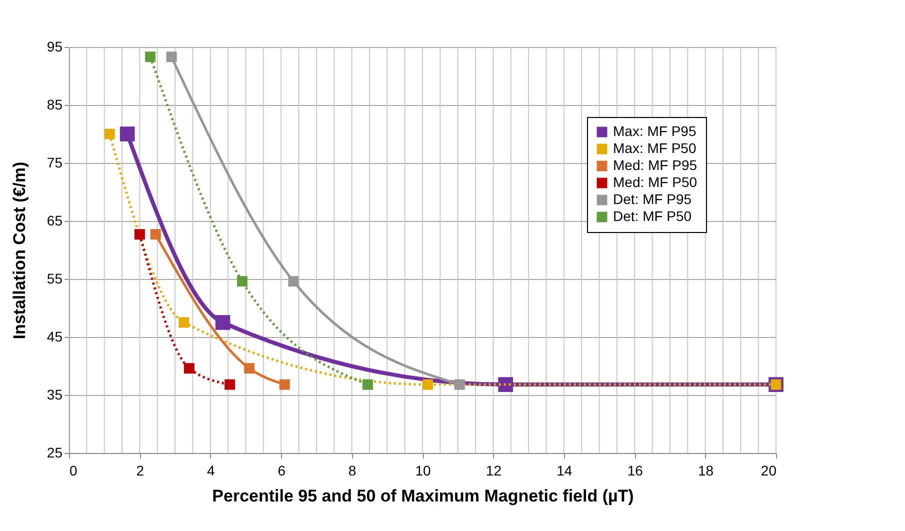 The height and width of the screenshot is (531, 905). What do you see at coordinates (54, 278) in the screenshot?
I see `y-tick-label: 55` at bounding box center [54, 278].